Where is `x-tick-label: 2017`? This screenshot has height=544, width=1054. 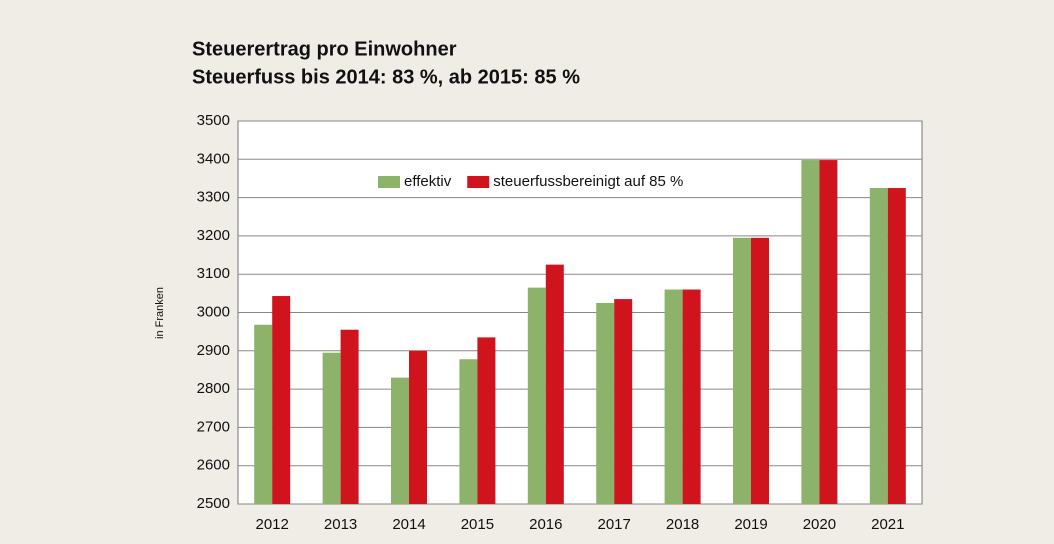 x-tick-label: 2017 is located at coordinates (614, 524).